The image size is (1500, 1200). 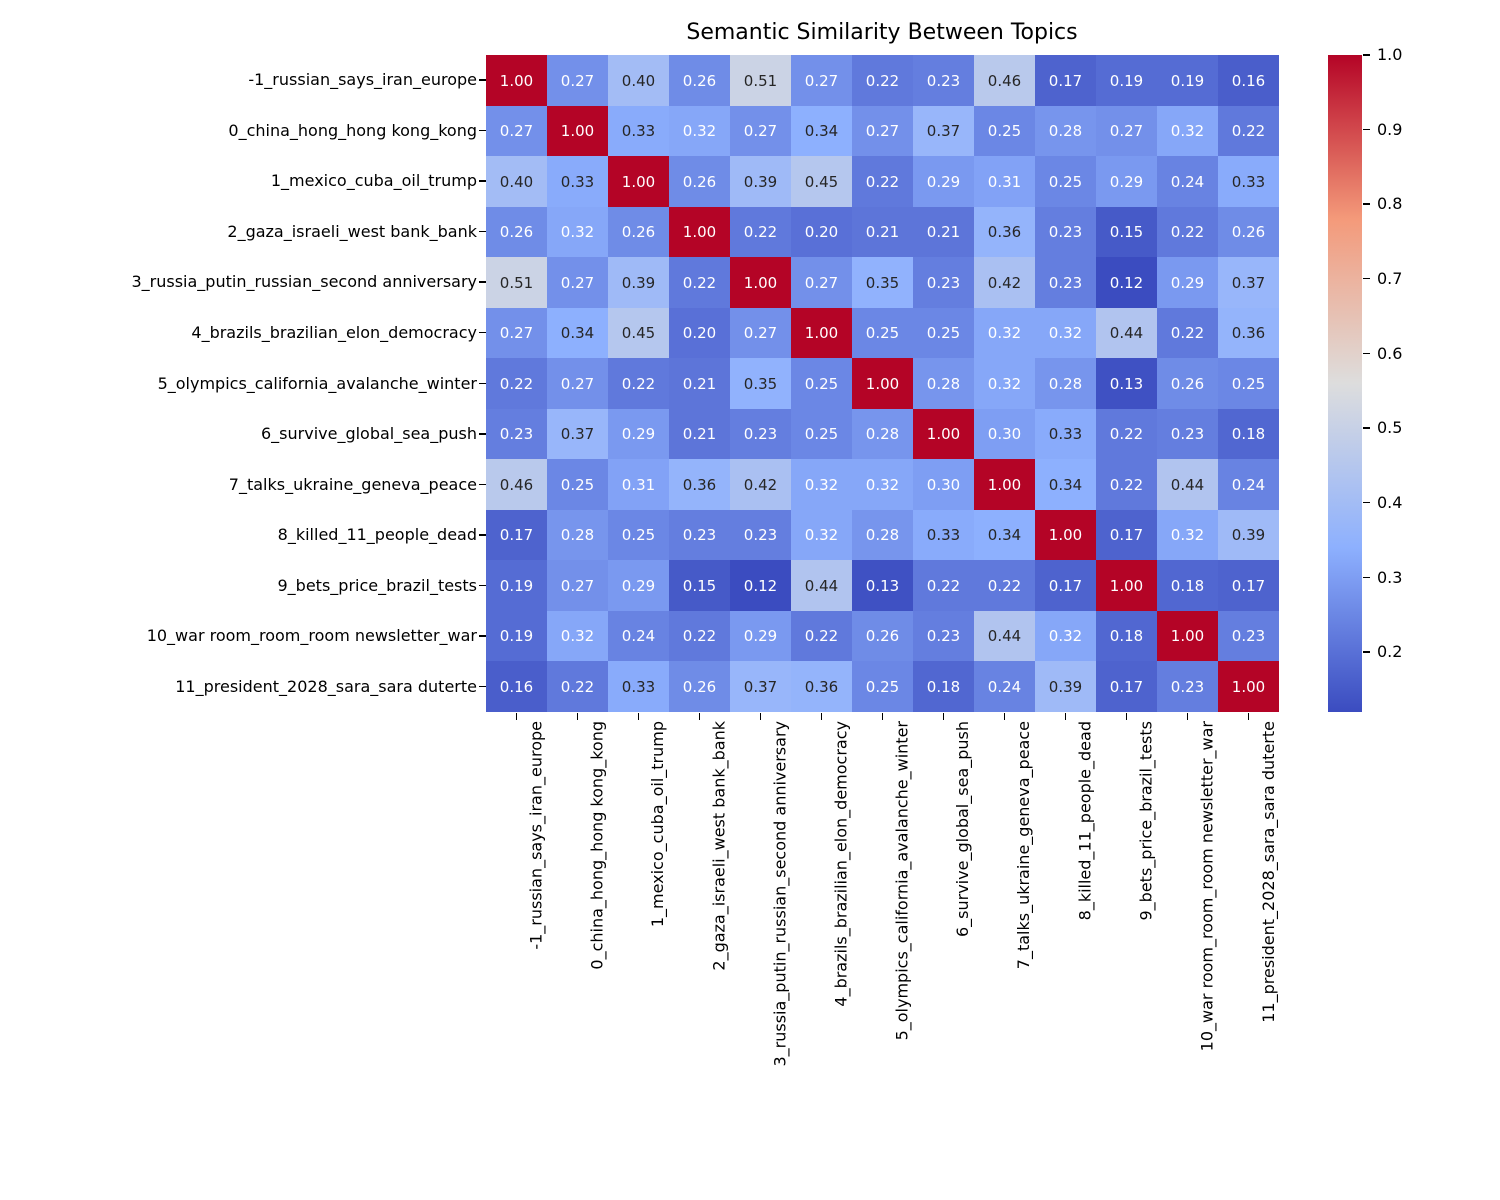 I want to click on heatmap-cell-value: 0.39, so click(x=1248, y=535).